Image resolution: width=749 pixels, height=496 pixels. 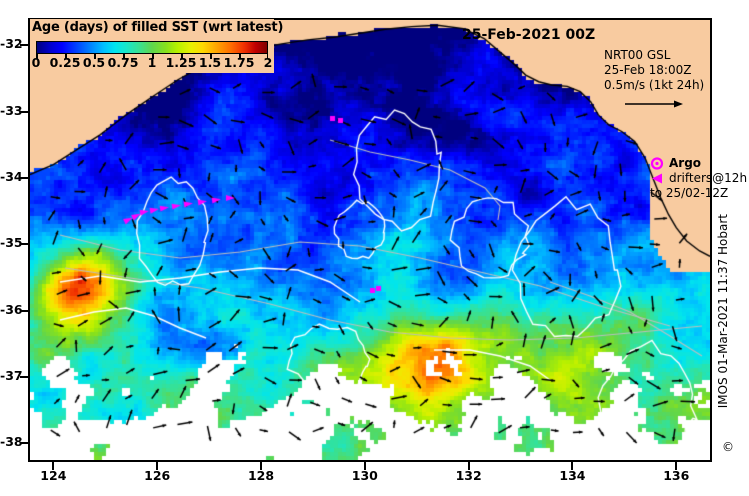 I want to click on current-vector-legend: NRT00 GSL 25-Feb 18:00Z 0.5m/s (1kt 24h), so click(x=654, y=70).